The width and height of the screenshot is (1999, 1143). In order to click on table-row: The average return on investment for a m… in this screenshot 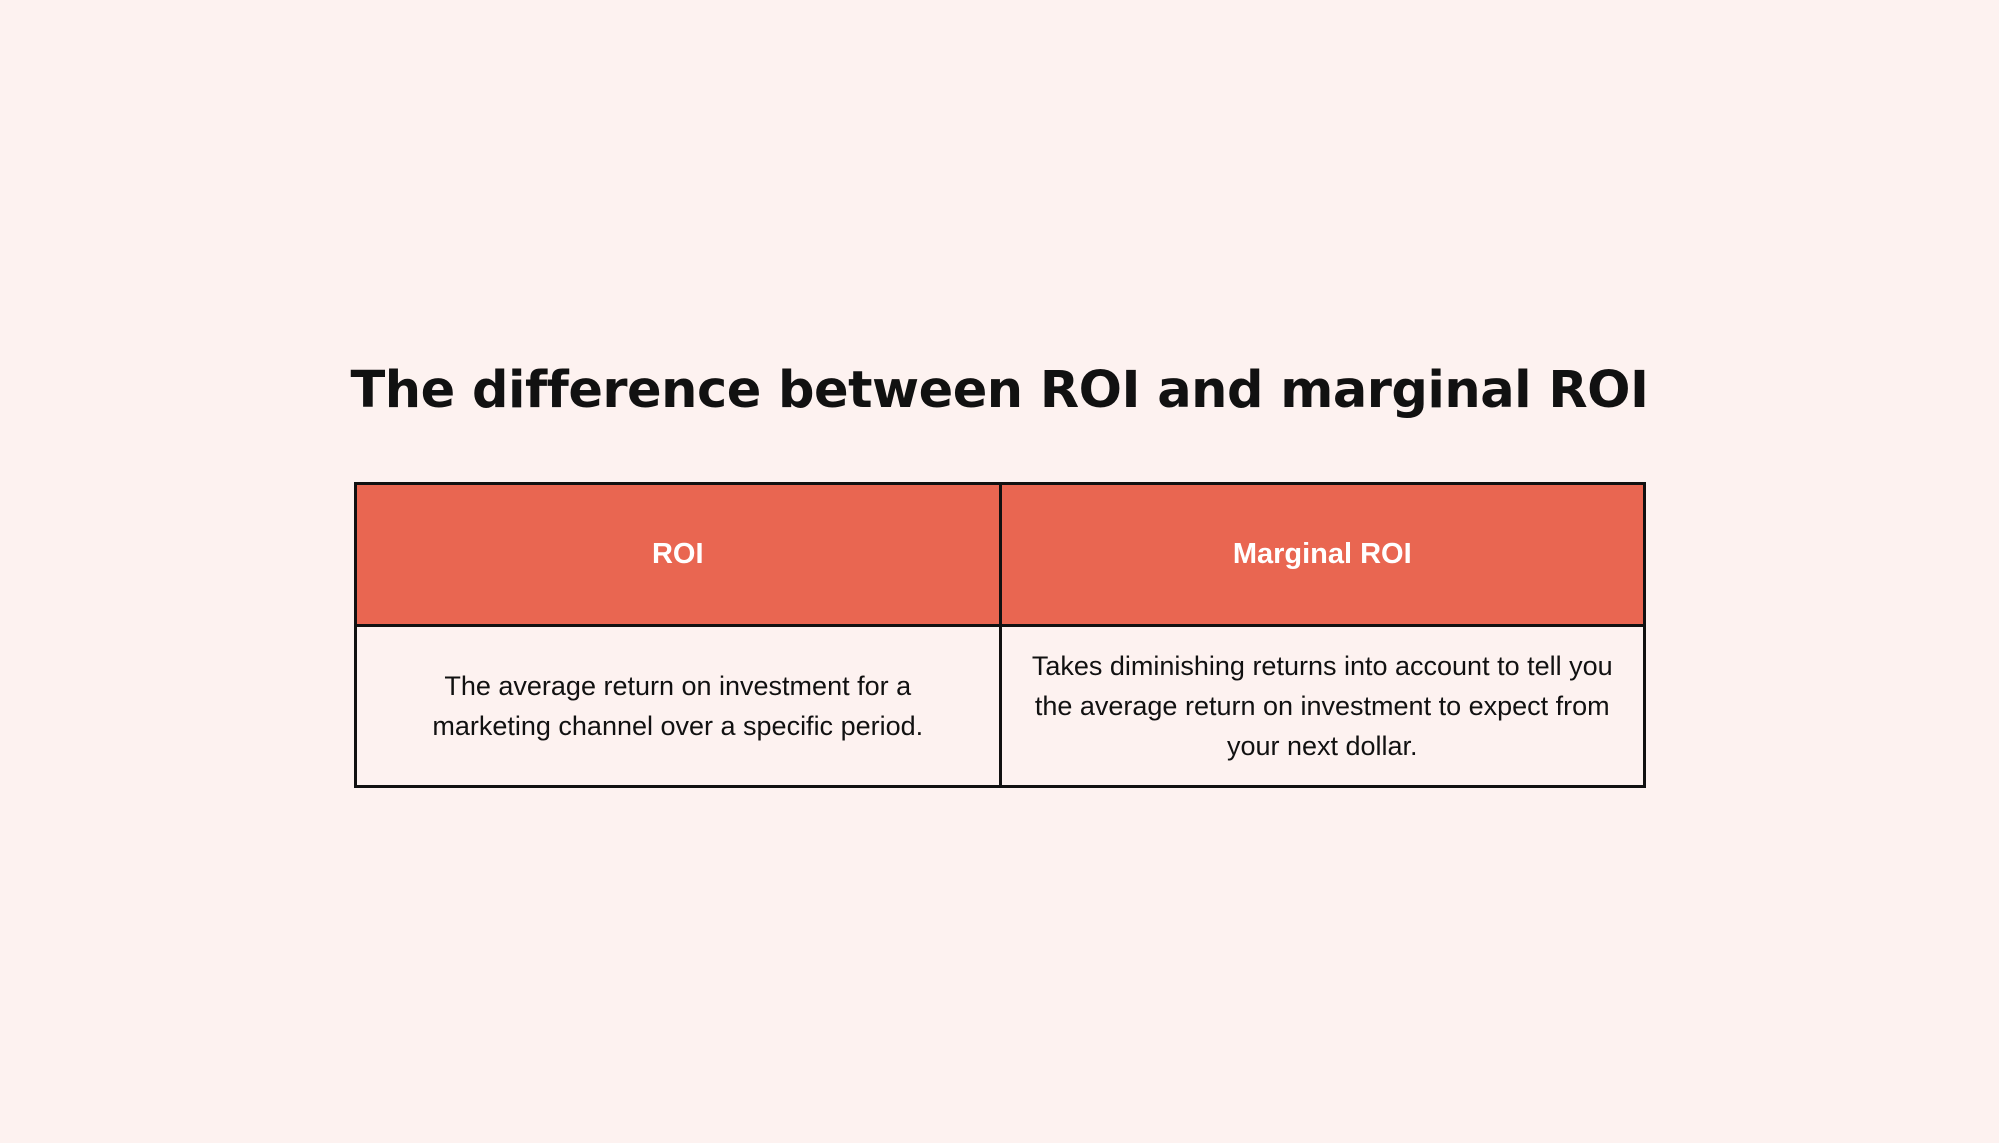, I will do `click(1000, 706)`.